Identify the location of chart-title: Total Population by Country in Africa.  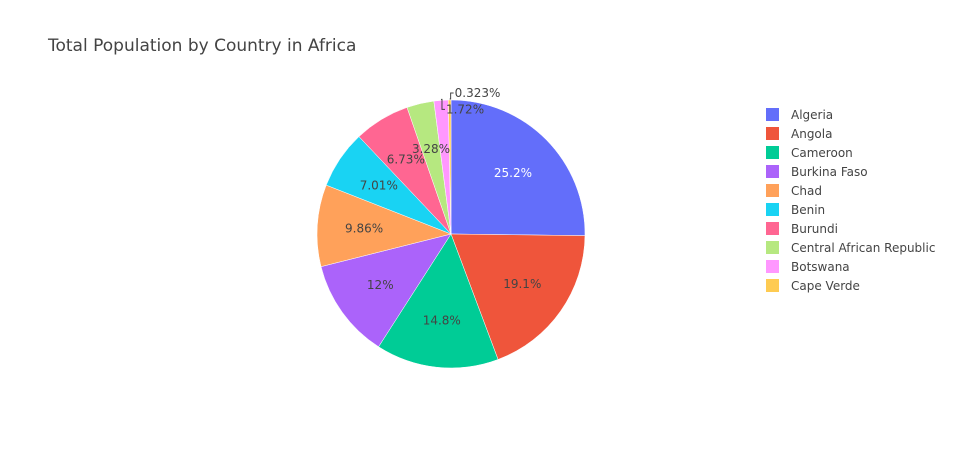
(201, 46).